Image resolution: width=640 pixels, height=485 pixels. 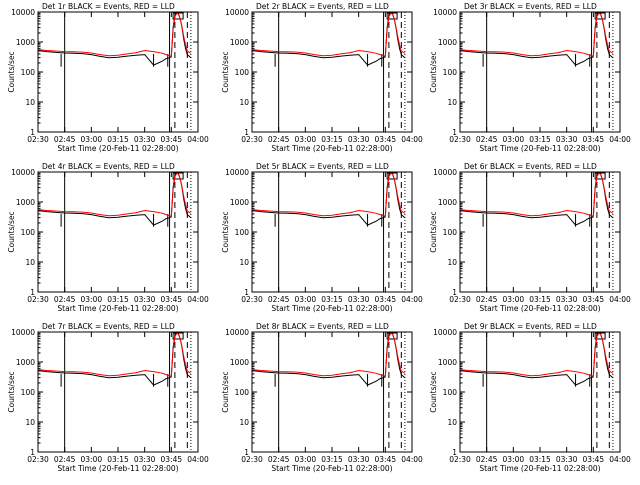 I want to click on panel-title: Det 4r BLACK = Events, RED = LLD, so click(x=108, y=166).